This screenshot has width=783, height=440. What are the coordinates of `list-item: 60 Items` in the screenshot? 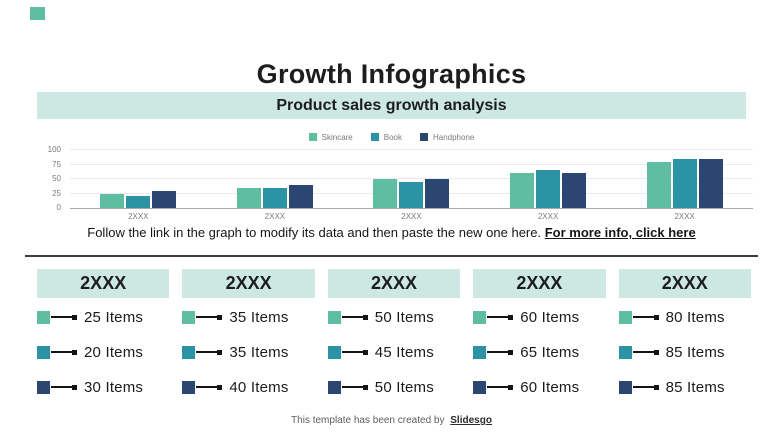 It's located at (539, 317).